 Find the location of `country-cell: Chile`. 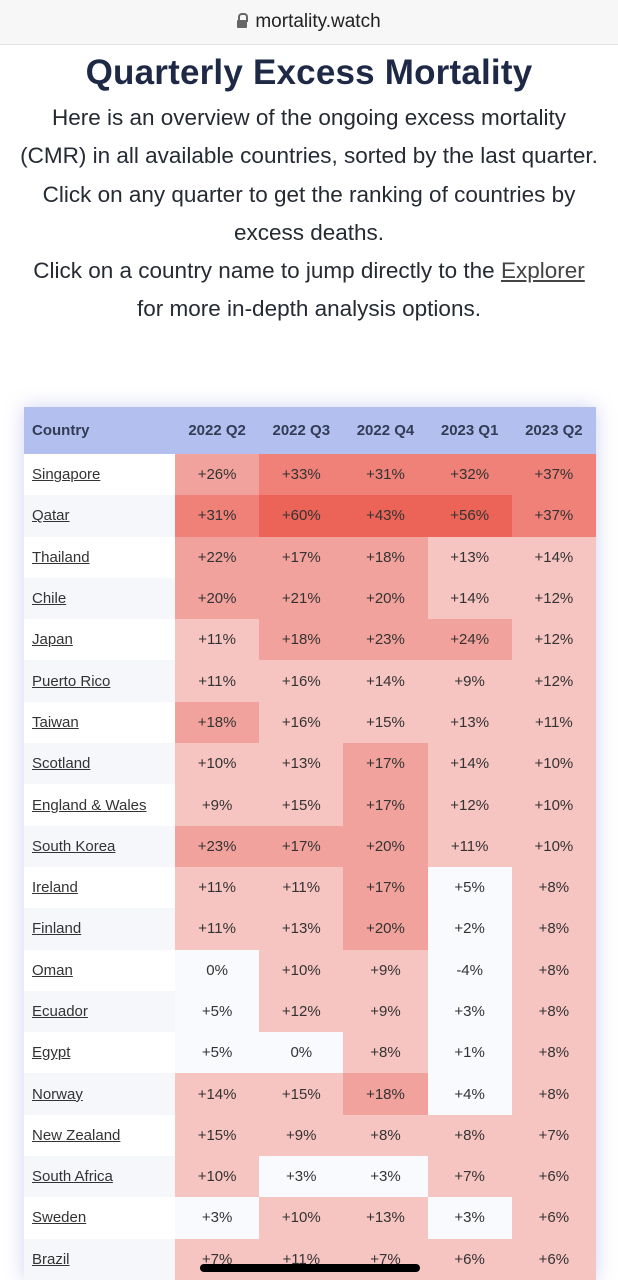

country-cell: Chile is located at coordinates (99, 598).